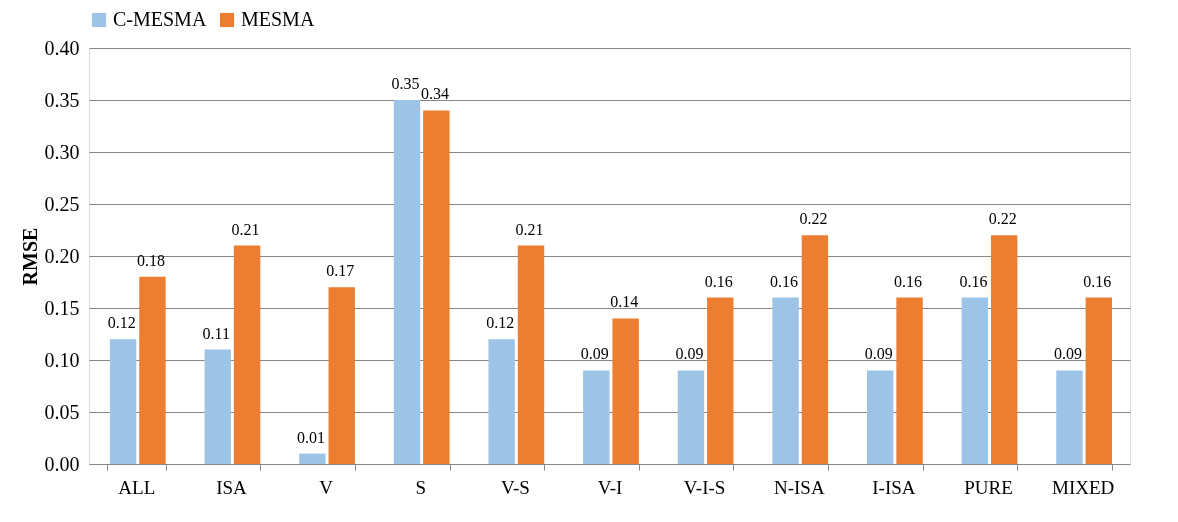  I want to click on y-tick-label: 0.40, so click(62, 47).